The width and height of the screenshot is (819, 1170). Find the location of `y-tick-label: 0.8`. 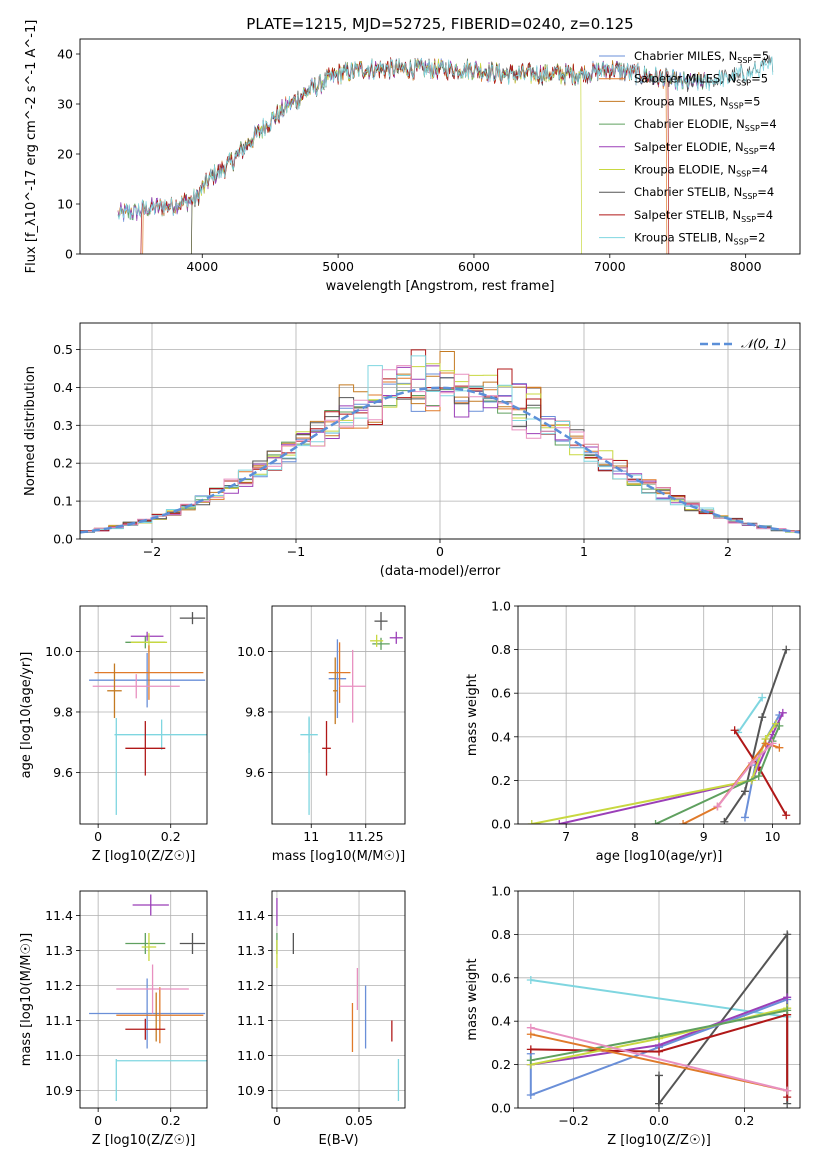

y-tick-label: 0.8 is located at coordinates (501, 934).